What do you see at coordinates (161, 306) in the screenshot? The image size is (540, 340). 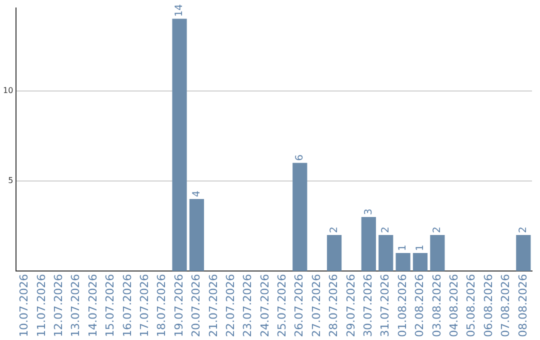 I see `x-tick-label: 18.07.2026` at bounding box center [161, 306].